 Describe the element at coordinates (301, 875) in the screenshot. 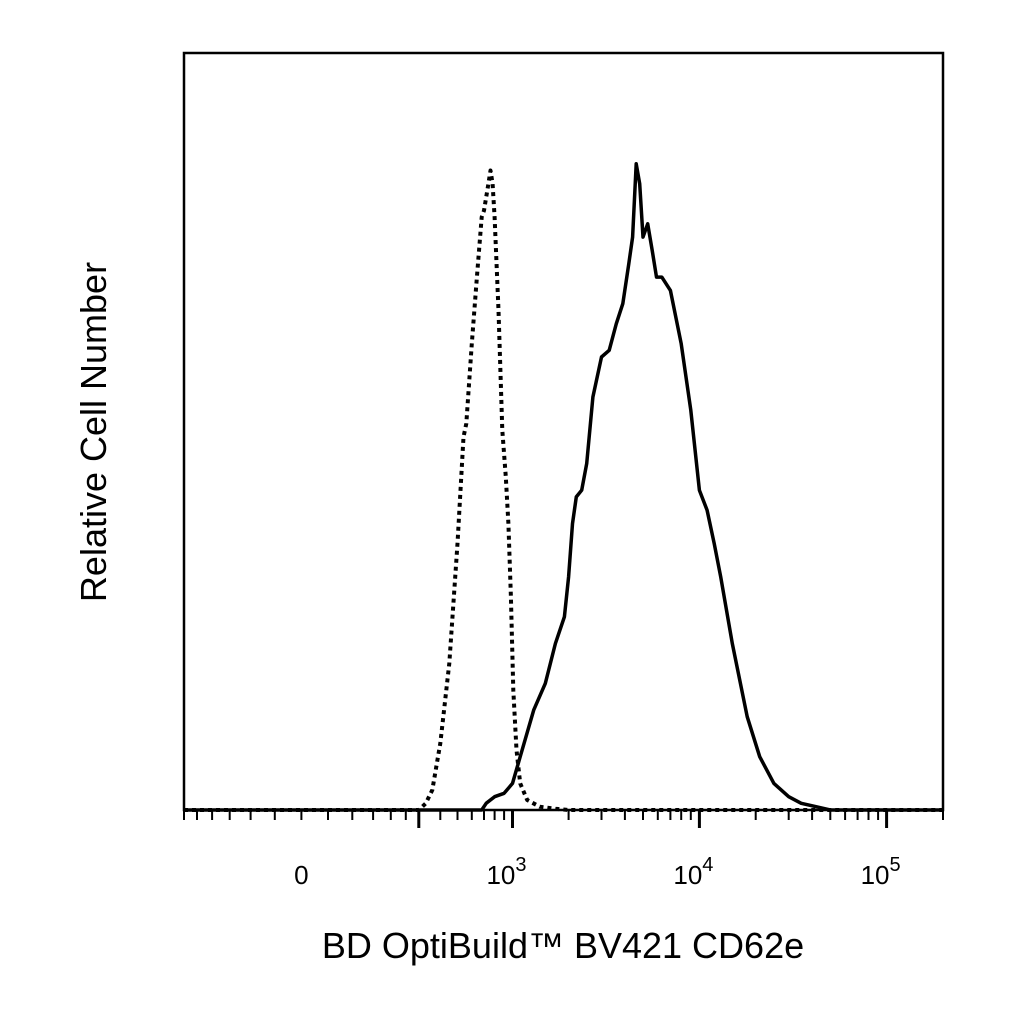

I see `x-tick-label-0: 0` at that location.